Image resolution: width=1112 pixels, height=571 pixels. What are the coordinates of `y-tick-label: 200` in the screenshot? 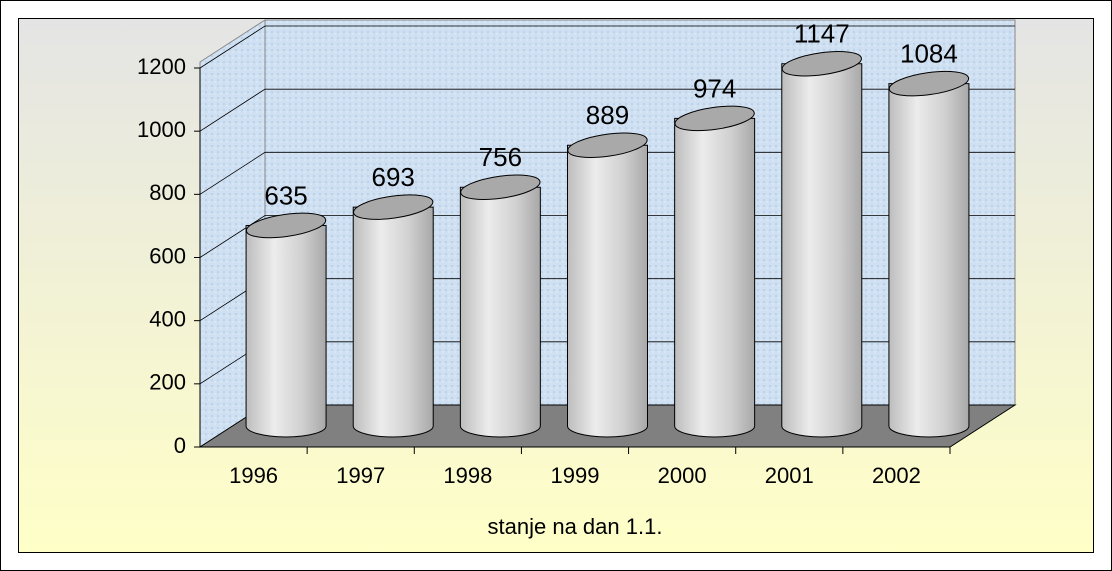 It's located at (167, 382).